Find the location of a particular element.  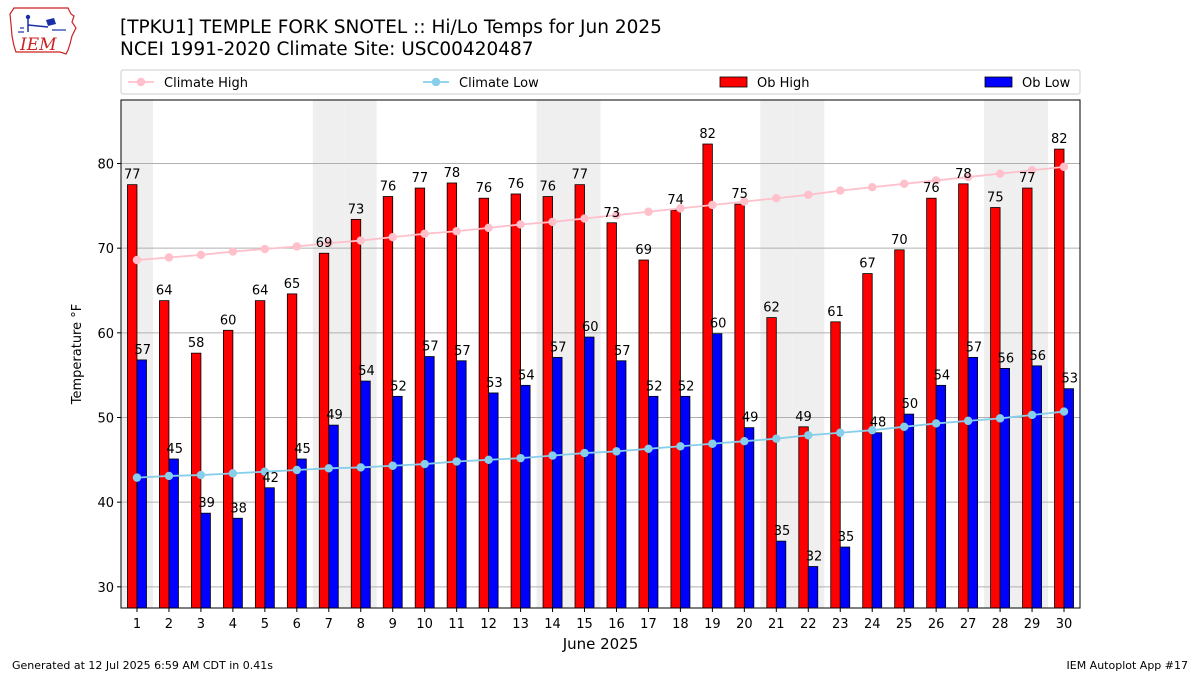

x-tick-label: 15 is located at coordinates (584, 624).